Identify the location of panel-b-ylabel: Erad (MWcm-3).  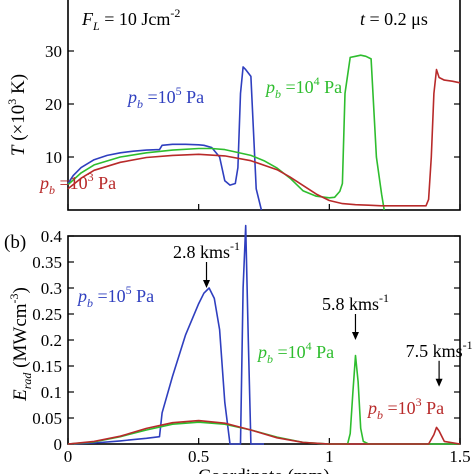
(20, 344).